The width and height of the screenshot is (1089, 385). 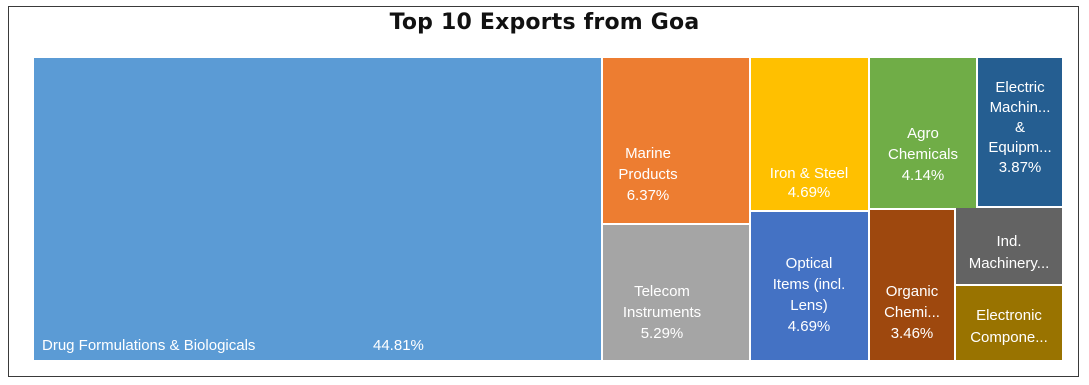 What do you see at coordinates (809, 192) in the screenshot?
I see `tile-value-iron-steel: 4.69%` at bounding box center [809, 192].